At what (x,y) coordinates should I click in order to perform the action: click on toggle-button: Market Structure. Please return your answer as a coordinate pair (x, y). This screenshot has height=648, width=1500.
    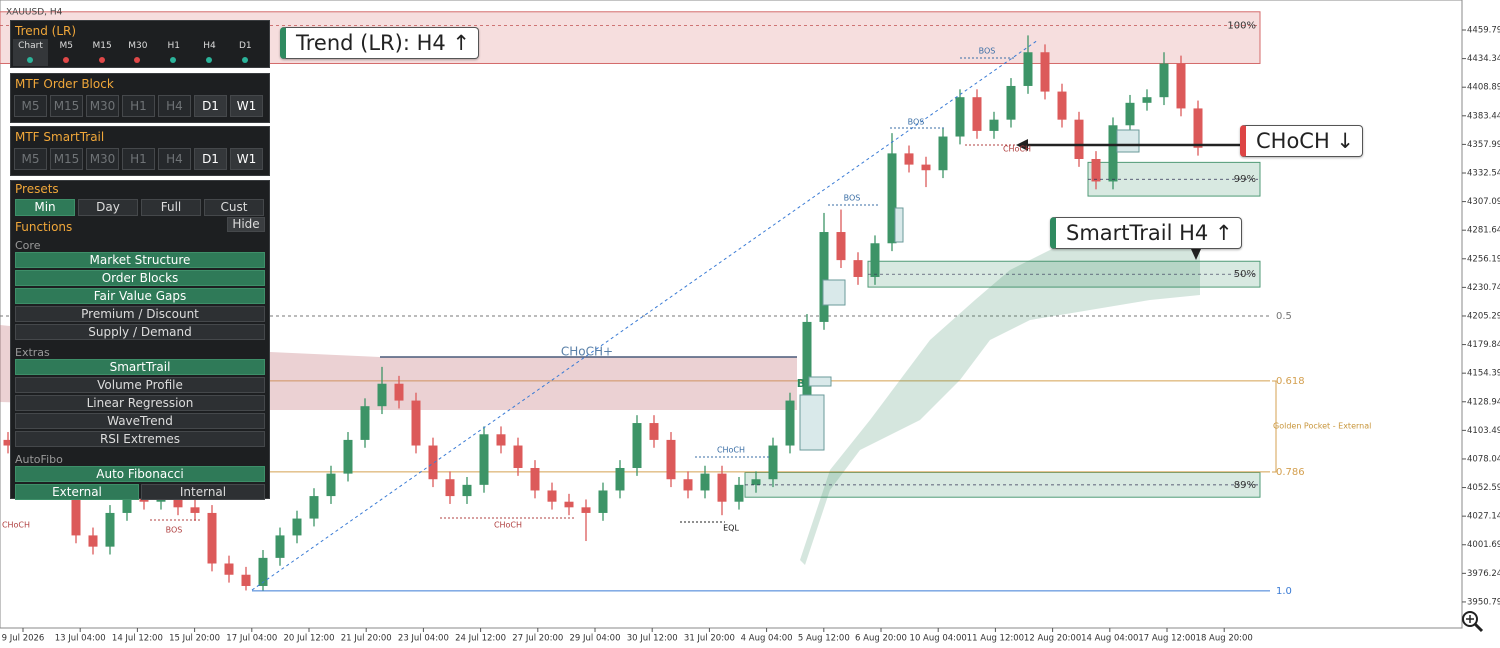
    Looking at the image, I should click on (140, 260).